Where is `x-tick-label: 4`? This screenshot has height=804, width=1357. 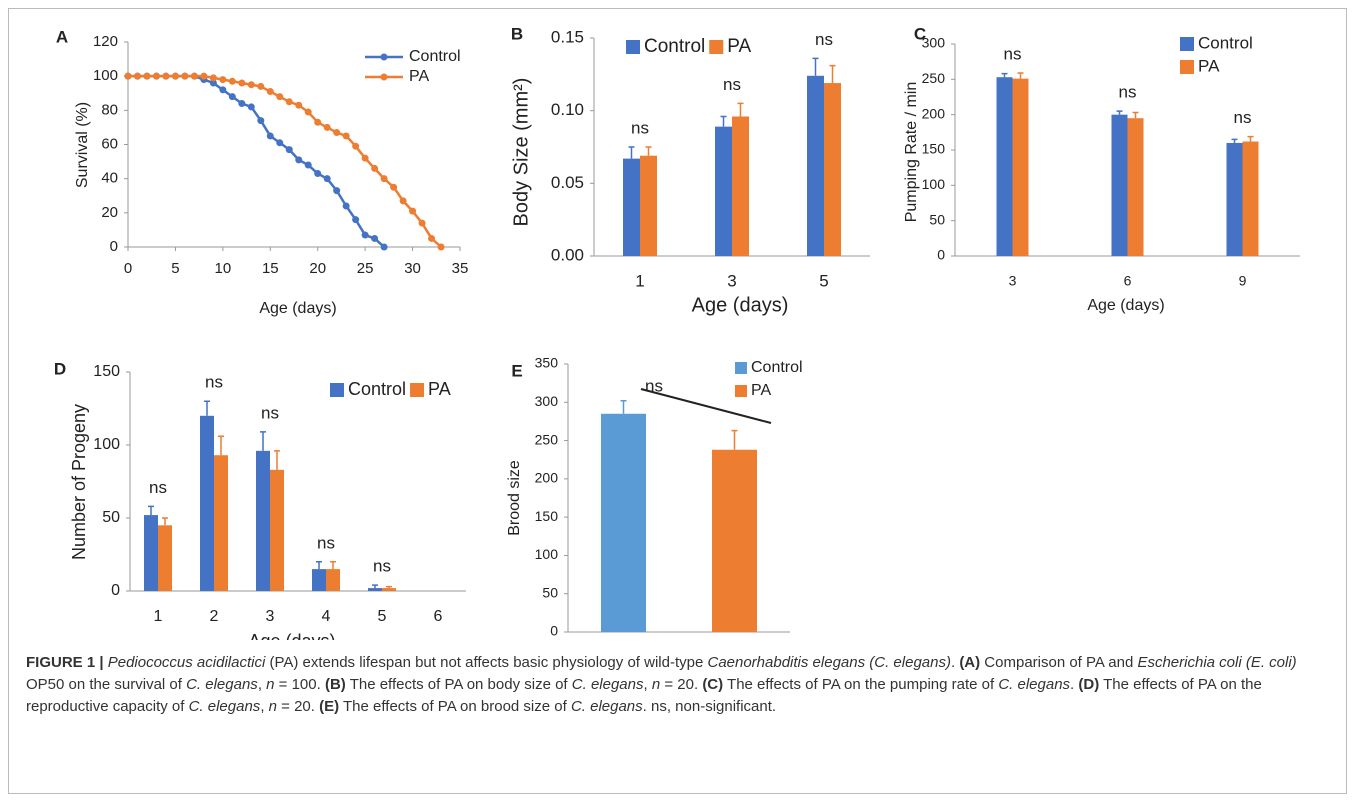 x-tick-label: 4 is located at coordinates (326, 616).